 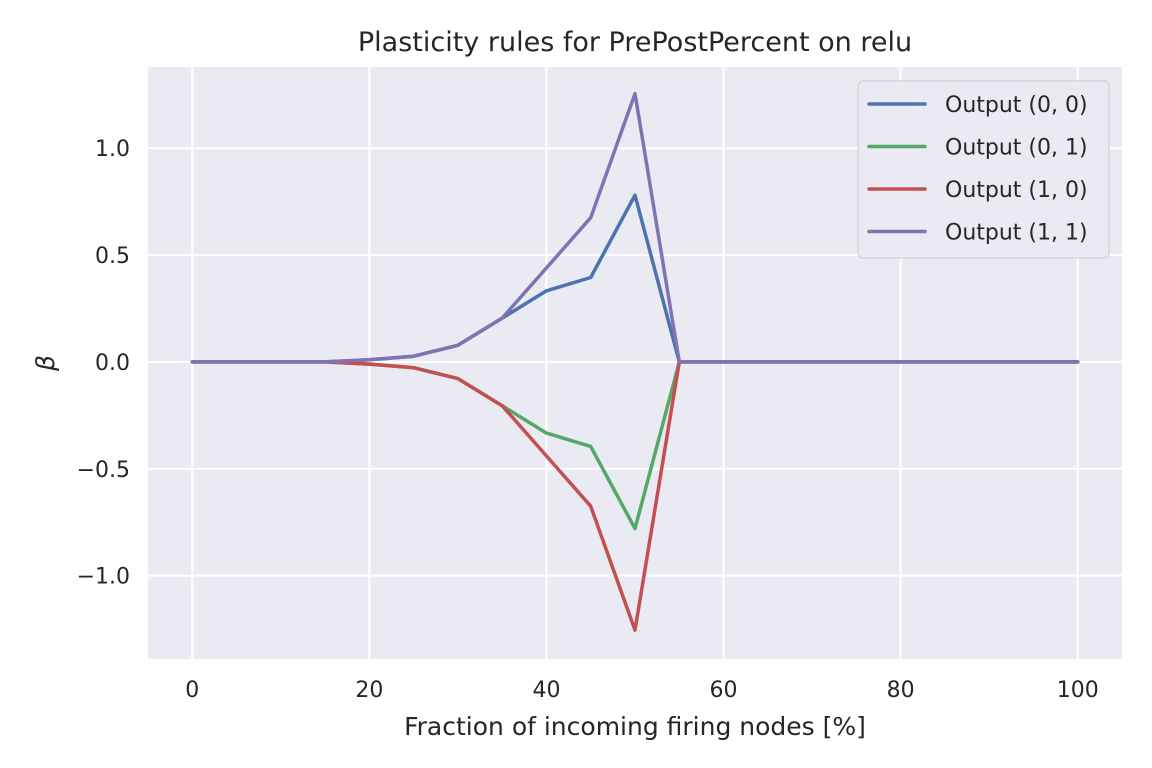 What do you see at coordinates (641, 690) in the screenshot?
I see `x-tick-labels: 0 20 40 60 80 100` at bounding box center [641, 690].